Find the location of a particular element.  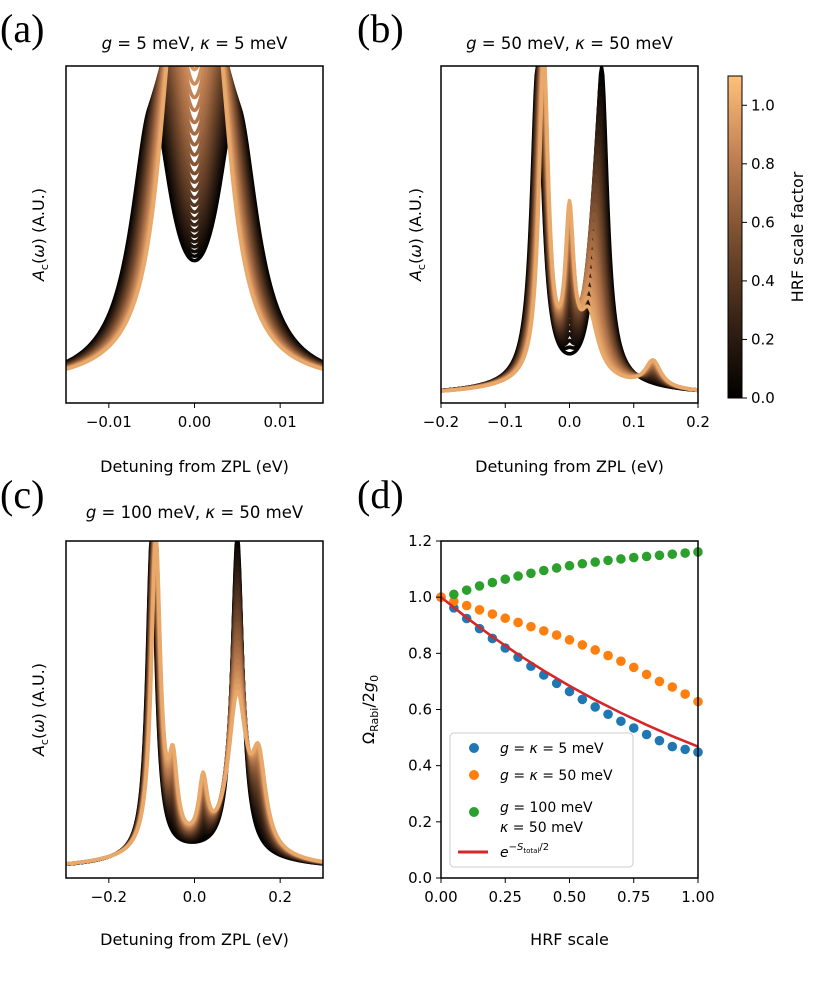

x-tick-label: 0.75 is located at coordinates (633, 897).